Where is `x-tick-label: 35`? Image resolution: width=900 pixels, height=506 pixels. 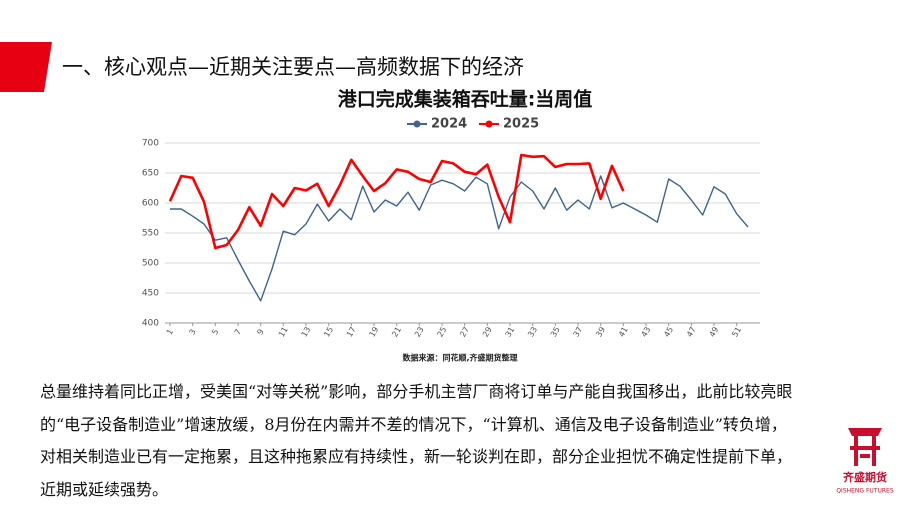 x-tick-label: 35 is located at coordinates (555, 331).